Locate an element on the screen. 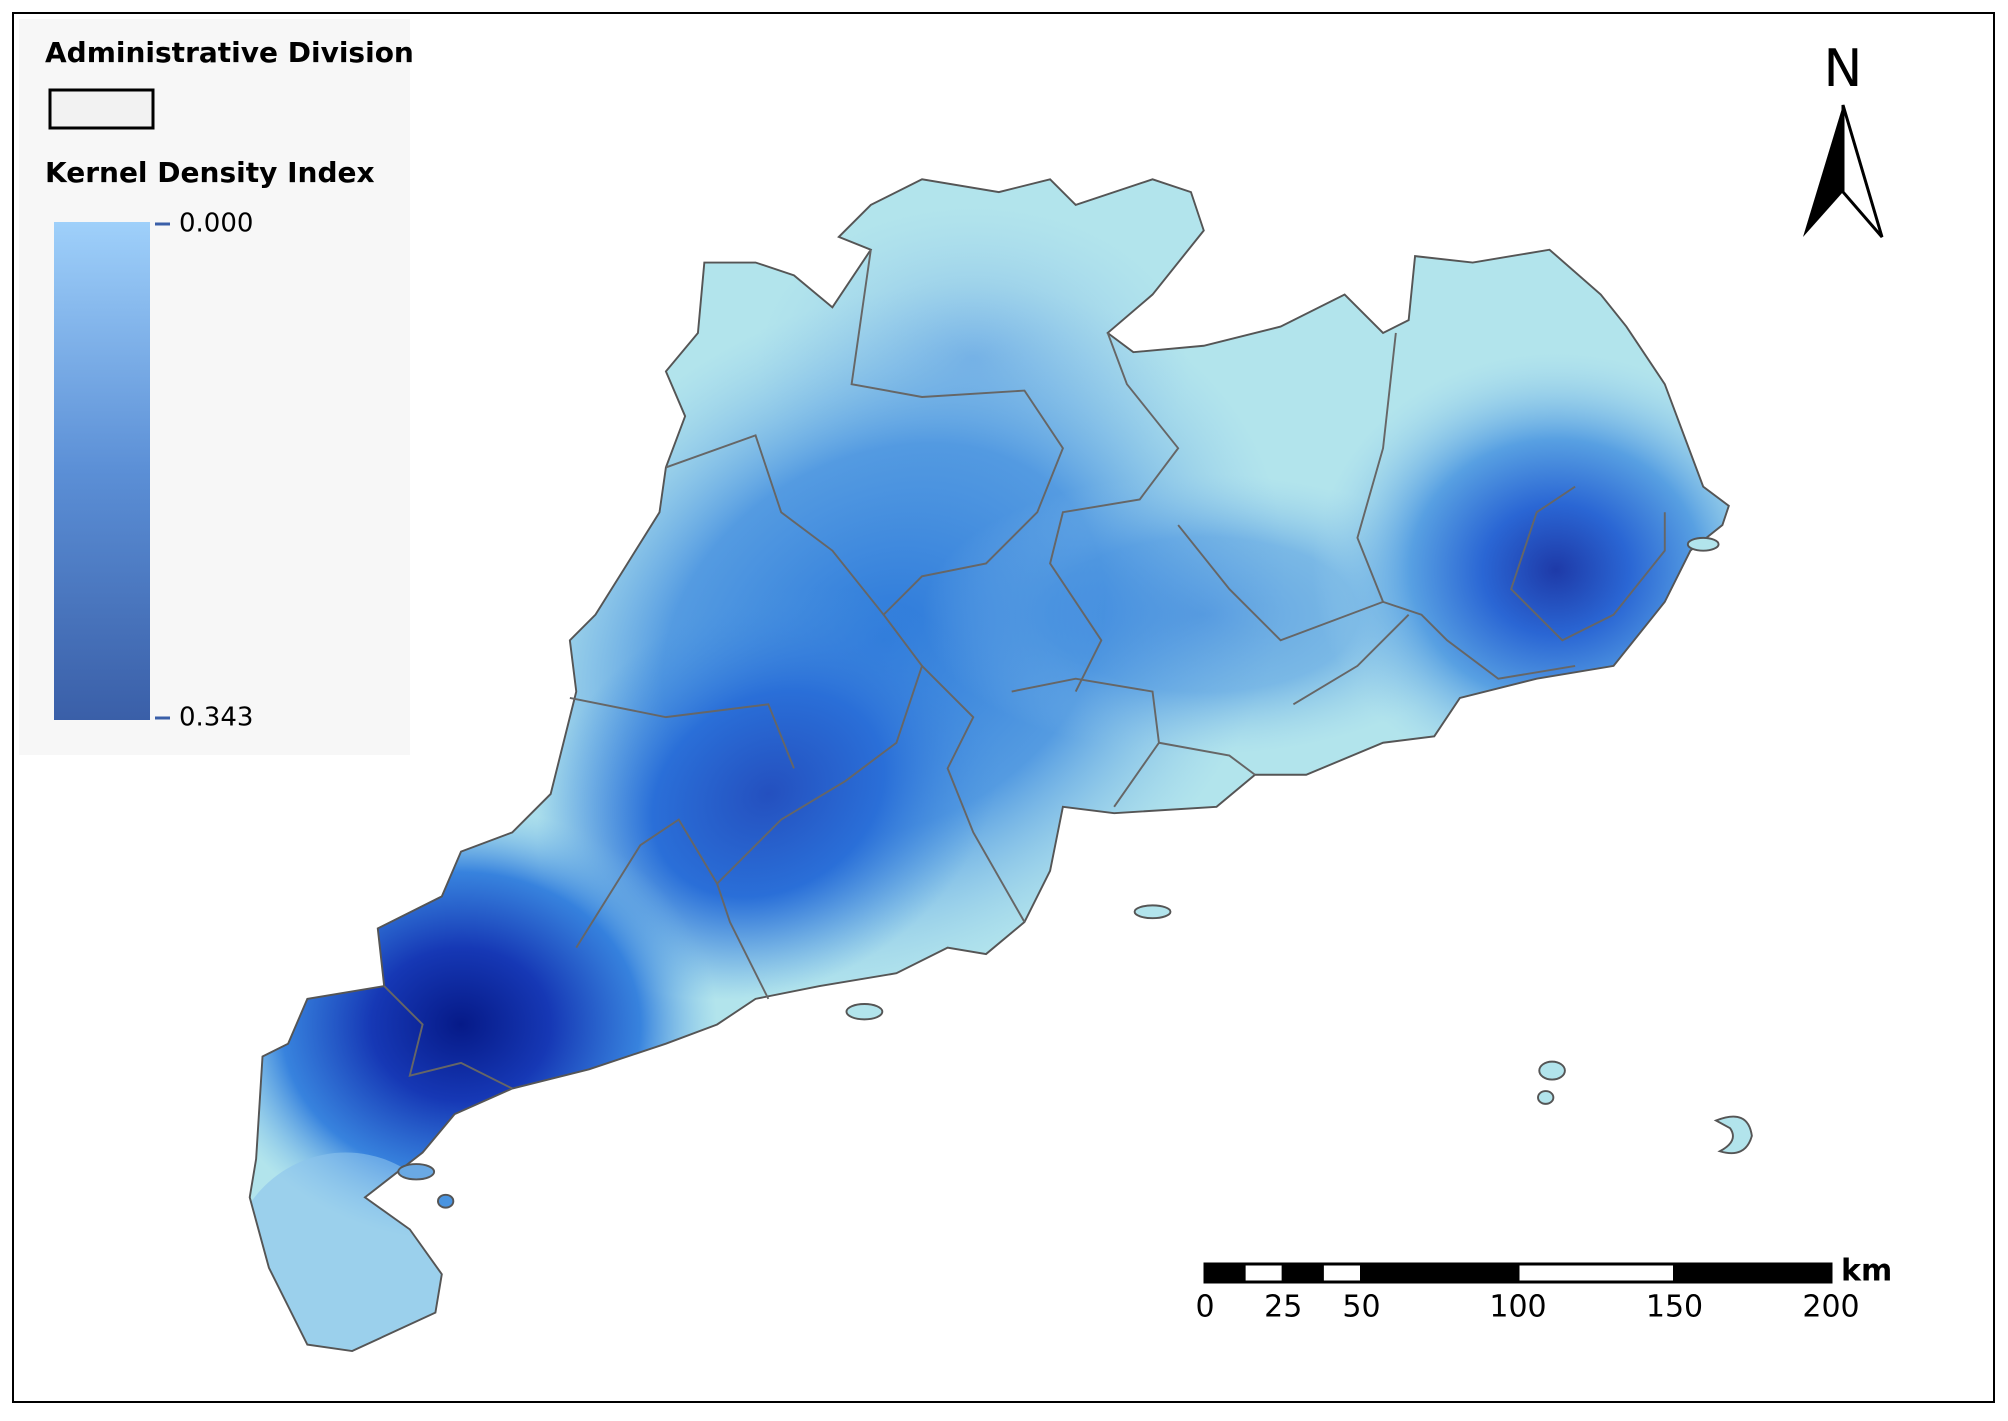  division-swatch is located at coordinates (101, 109).